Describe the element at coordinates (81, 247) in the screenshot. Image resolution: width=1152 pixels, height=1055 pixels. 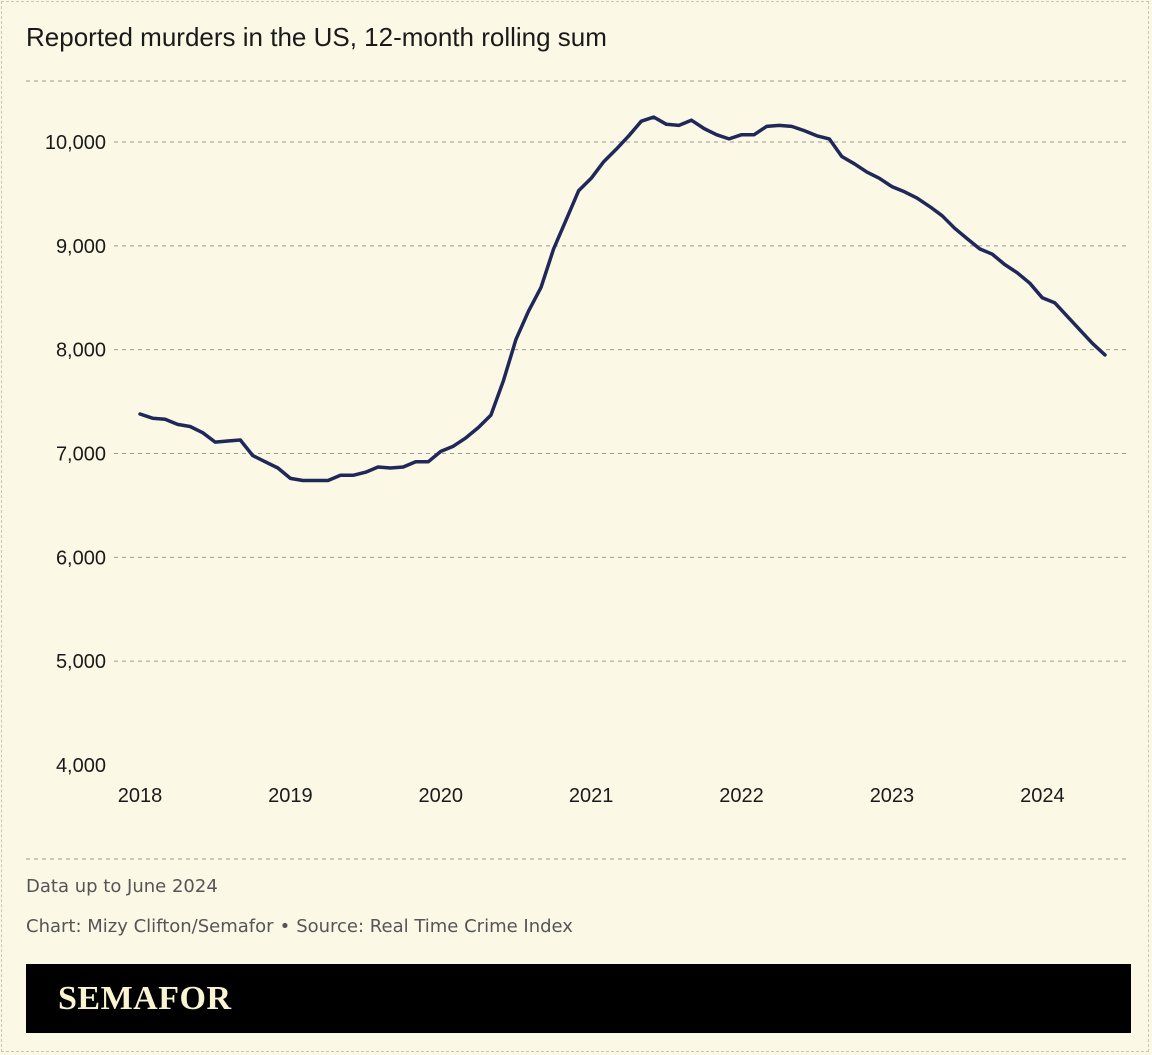
I see `y-tick-label: 9,000` at that location.